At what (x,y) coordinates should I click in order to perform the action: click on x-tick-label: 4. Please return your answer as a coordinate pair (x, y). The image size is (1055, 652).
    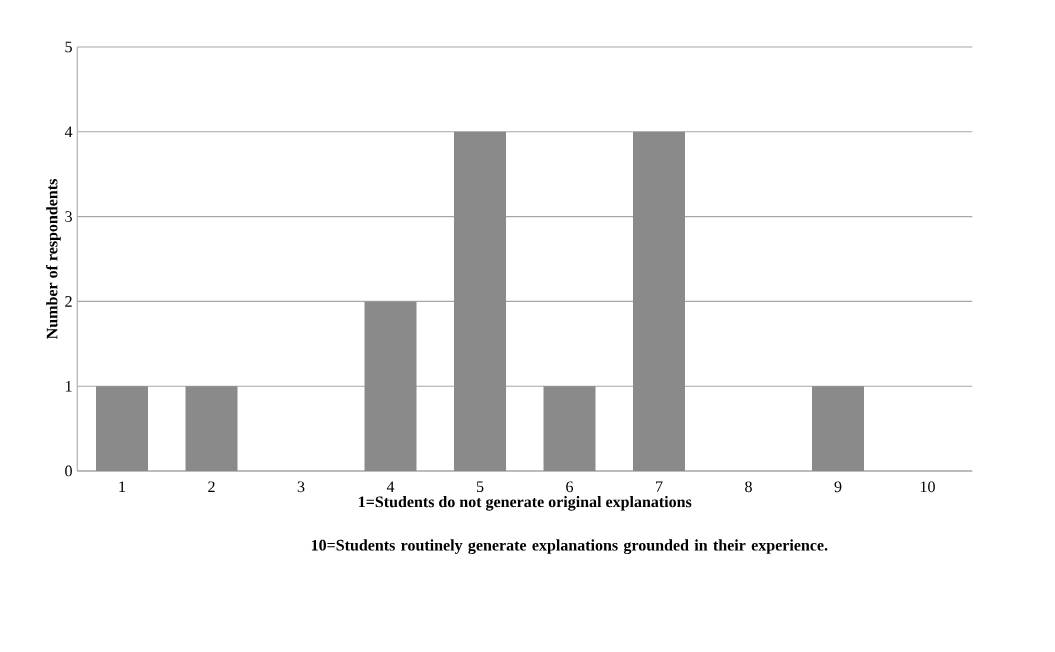
    Looking at the image, I should click on (390, 486).